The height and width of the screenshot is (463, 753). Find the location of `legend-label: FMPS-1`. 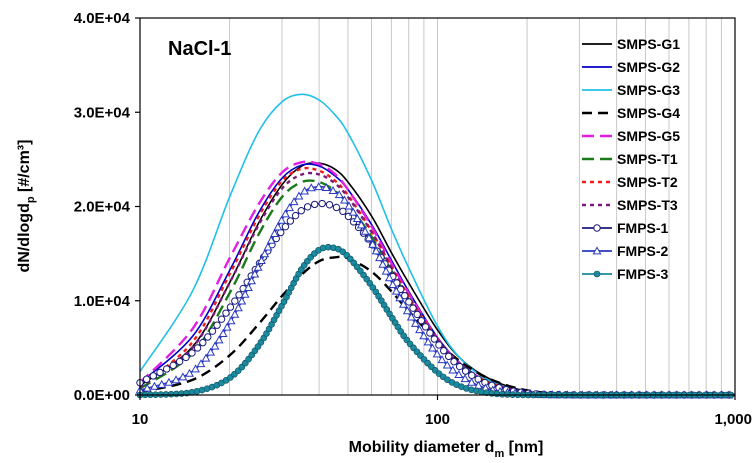

legend-label: FMPS-1 is located at coordinates (643, 228).